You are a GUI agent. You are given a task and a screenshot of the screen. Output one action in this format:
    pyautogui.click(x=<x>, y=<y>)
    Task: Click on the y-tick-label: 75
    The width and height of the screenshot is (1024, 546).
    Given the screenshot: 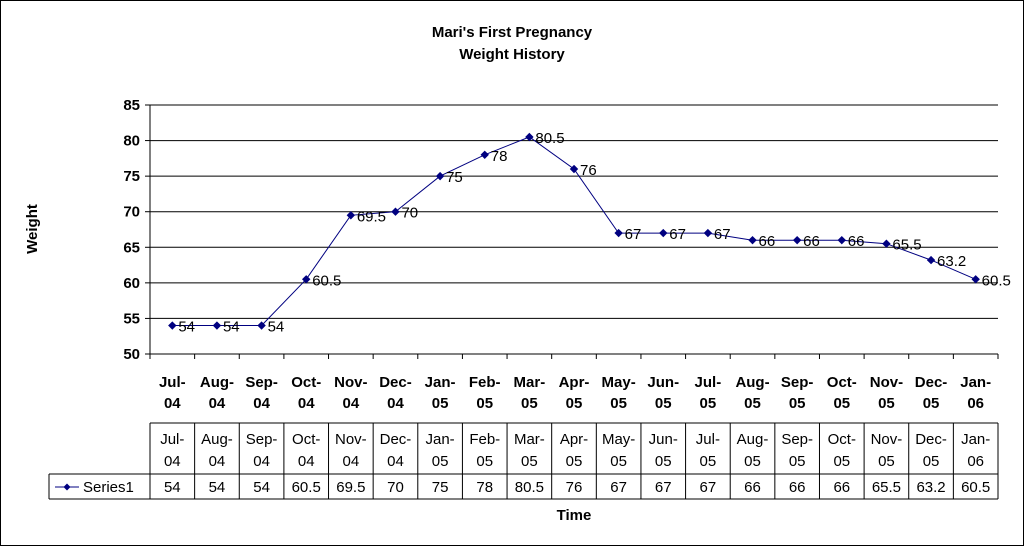 What is the action you would take?
    pyautogui.click(x=131, y=176)
    